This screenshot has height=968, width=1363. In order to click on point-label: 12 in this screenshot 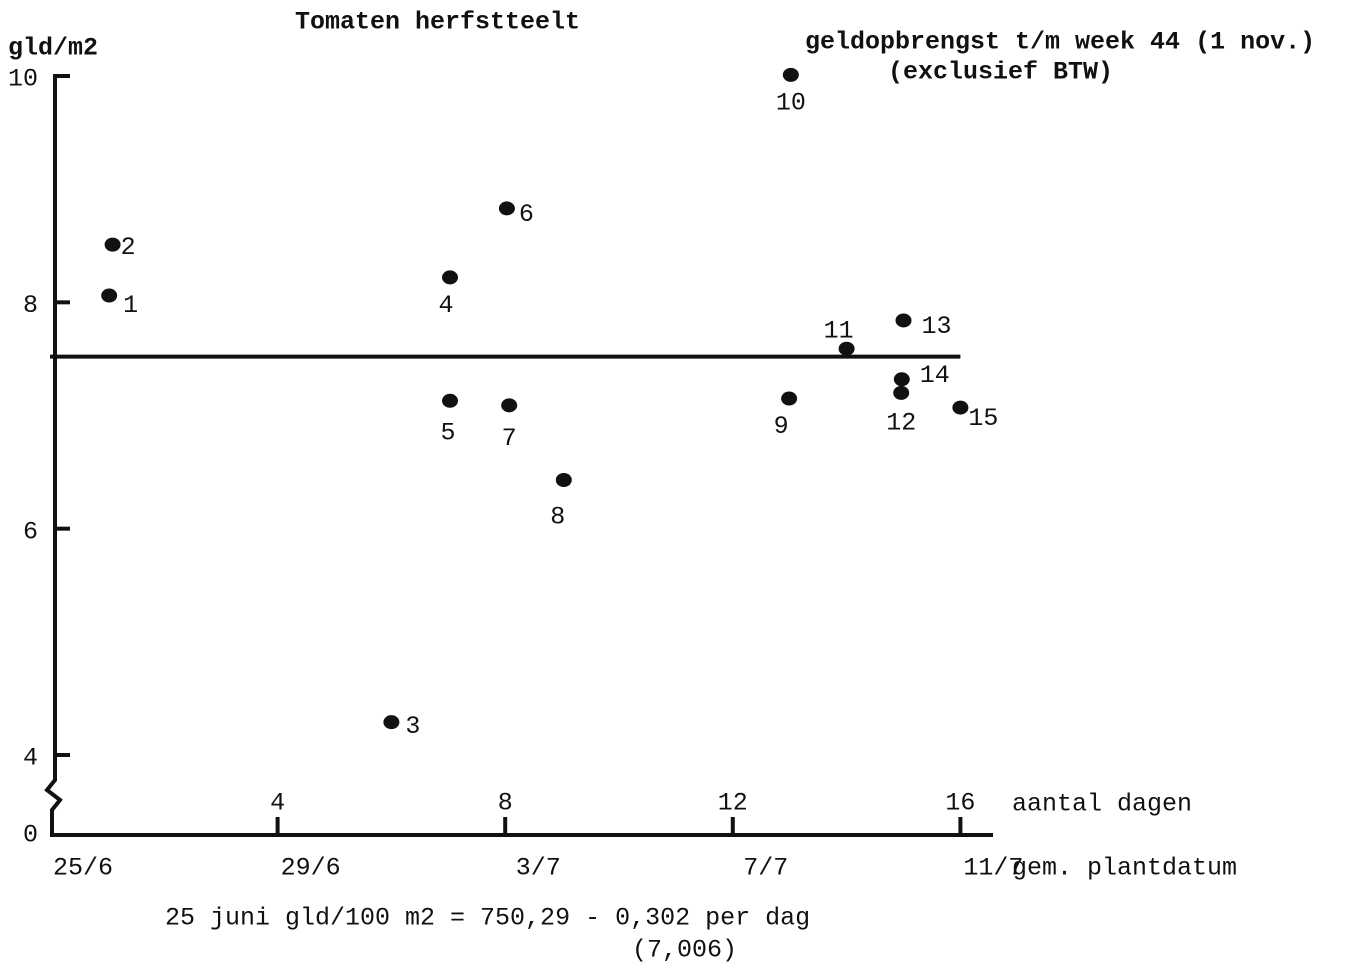, I will do `click(901, 422)`.